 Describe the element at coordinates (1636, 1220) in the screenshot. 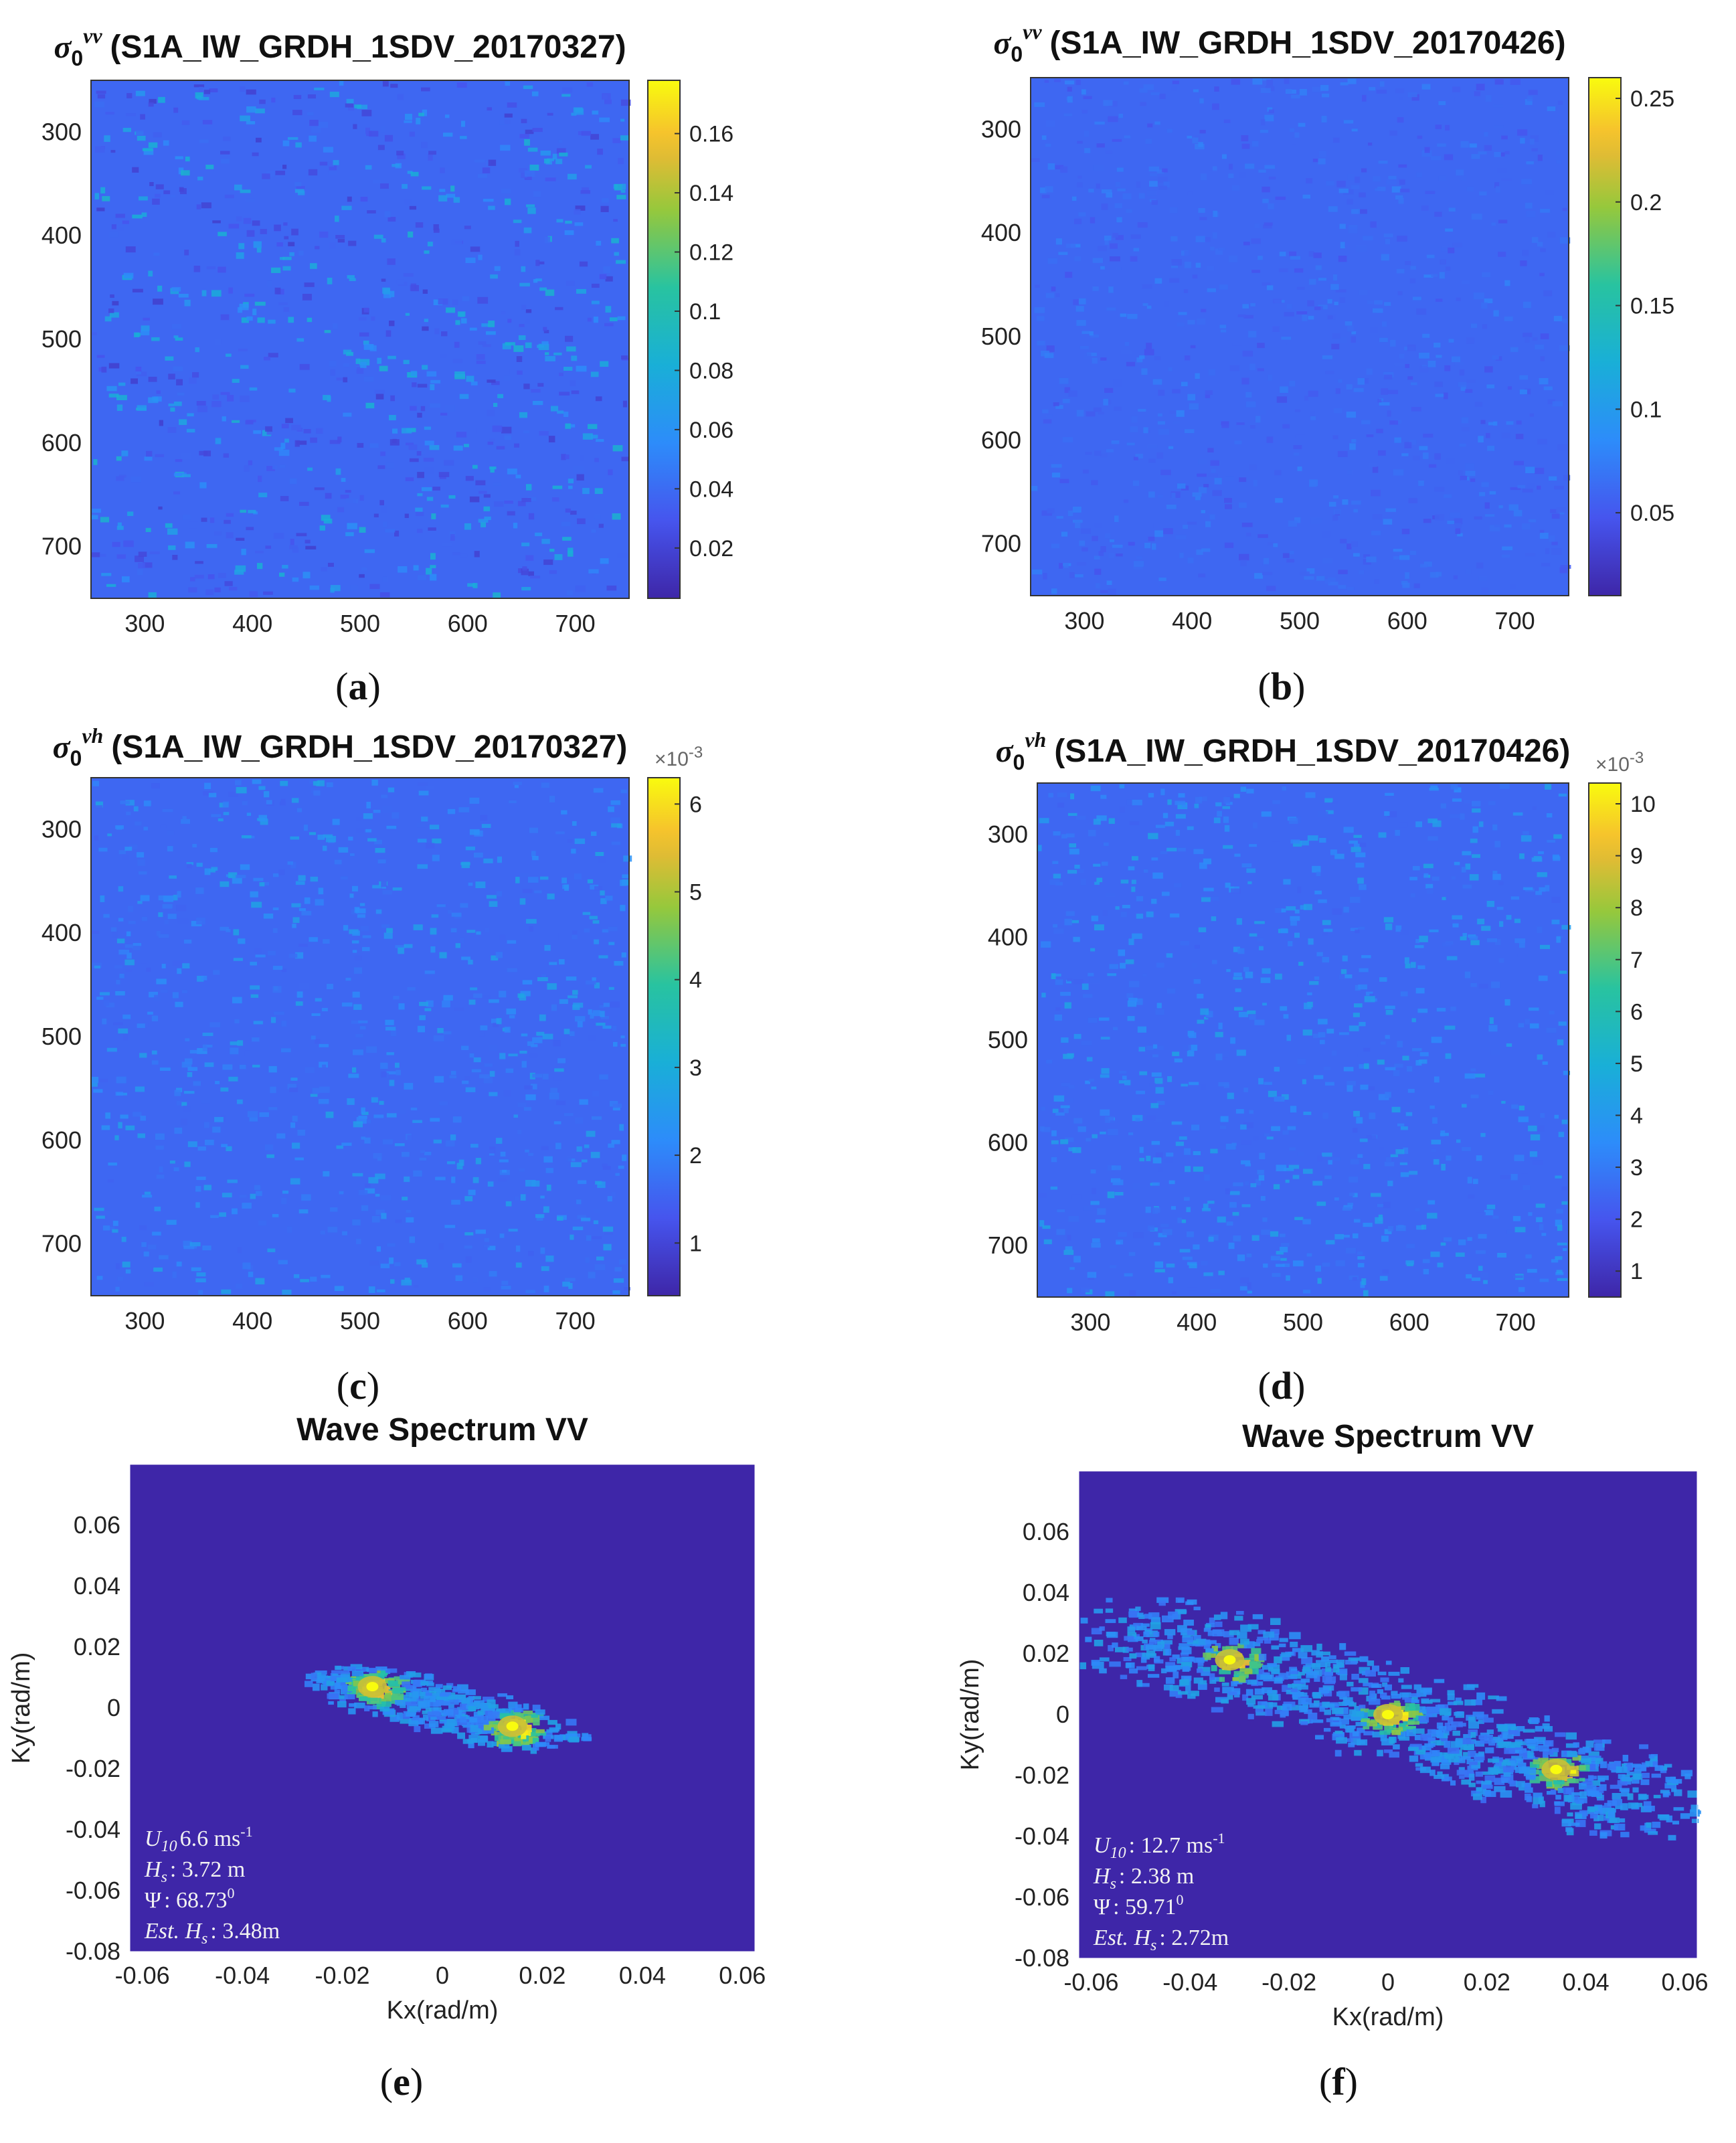

I see `colorbar-tick-label: 2` at that location.